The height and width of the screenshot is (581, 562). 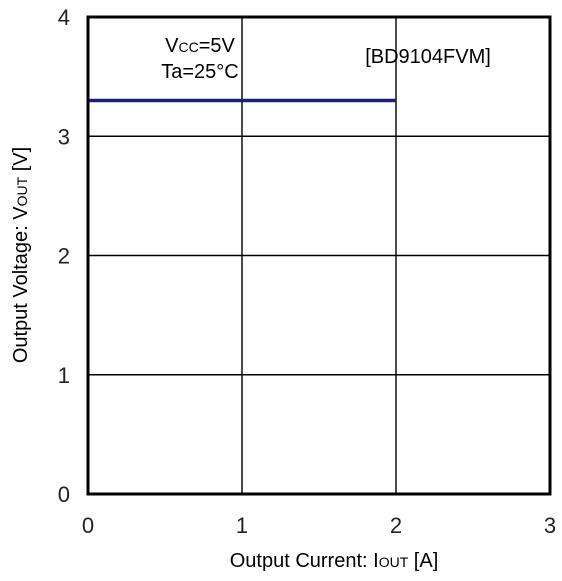 I want to click on y-tick-label: 3, so click(x=64, y=136).